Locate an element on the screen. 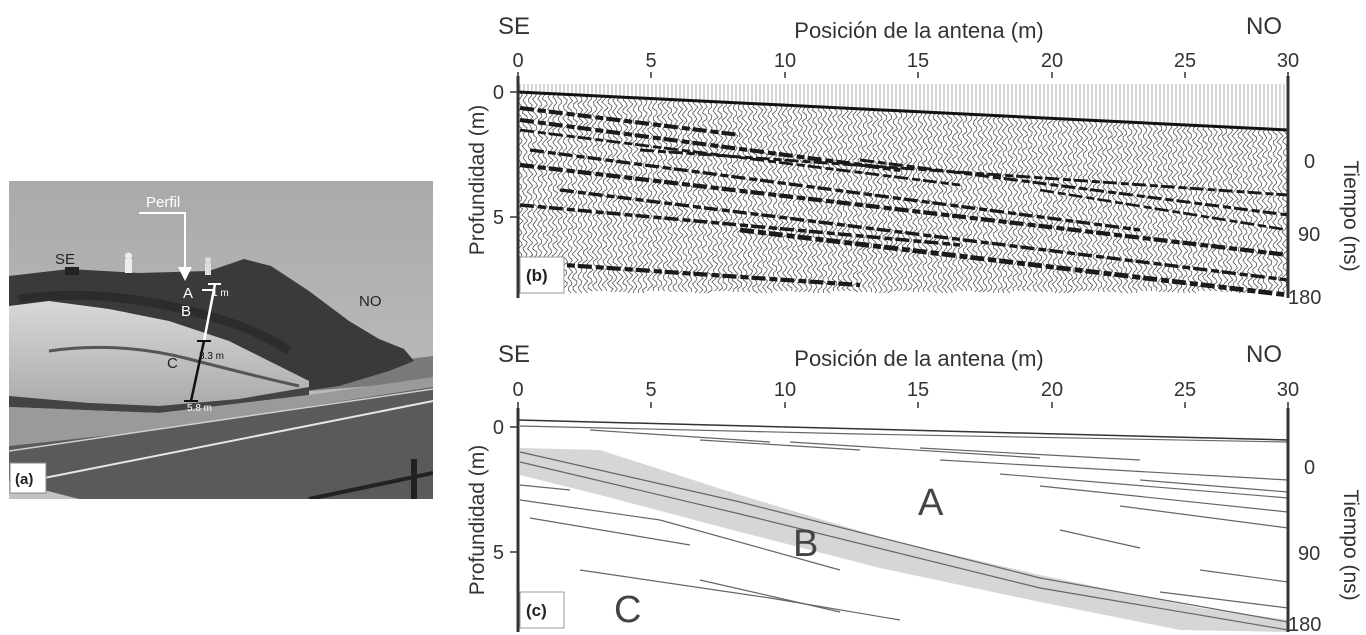  panel-b-y2-tick-180: 180 is located at coordinates (1304, 298).